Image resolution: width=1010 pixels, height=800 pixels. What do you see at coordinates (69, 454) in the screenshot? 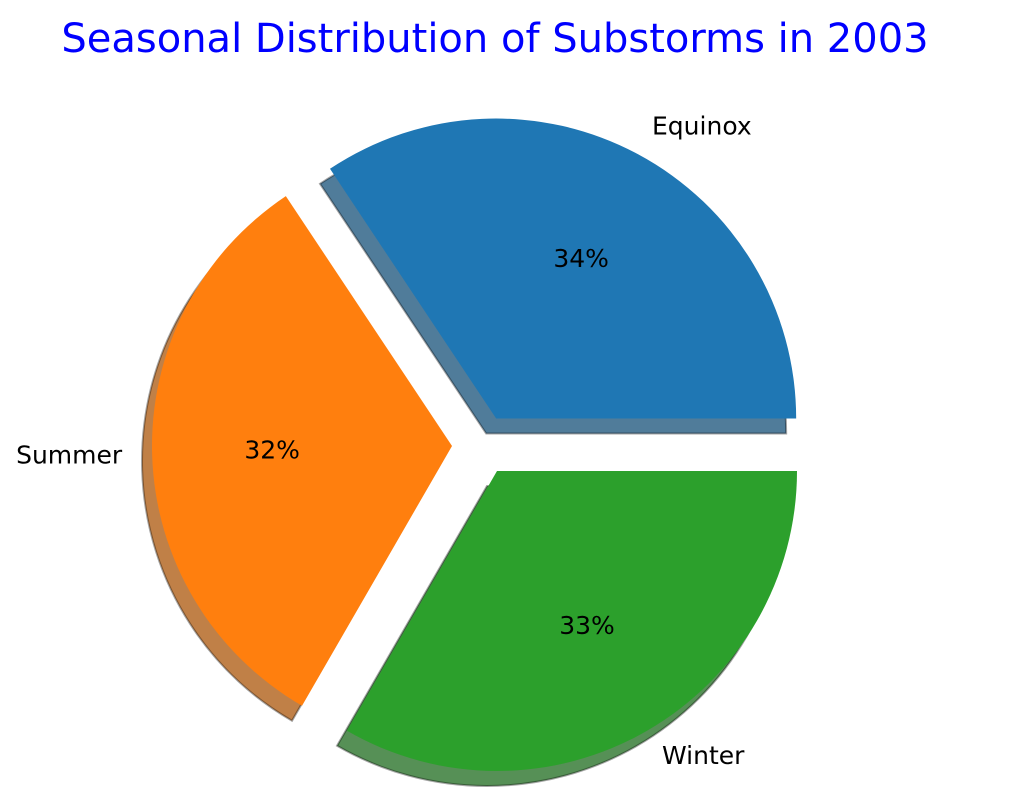
I see `slice-label-summer: Summer` at bounding box center [69, 454].